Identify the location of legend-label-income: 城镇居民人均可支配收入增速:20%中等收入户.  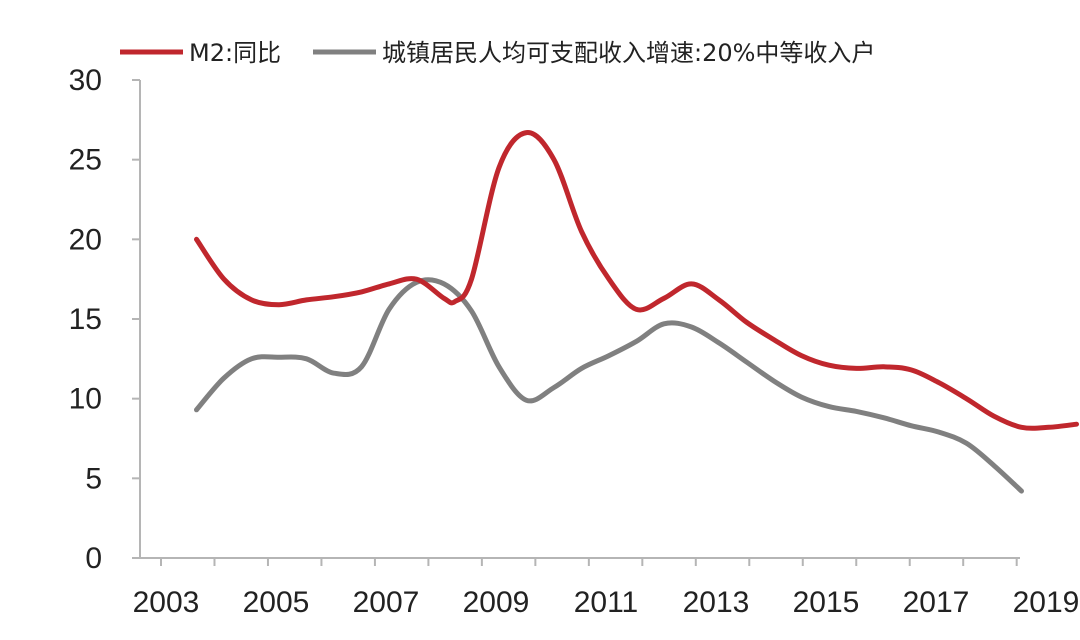
(628, 53).